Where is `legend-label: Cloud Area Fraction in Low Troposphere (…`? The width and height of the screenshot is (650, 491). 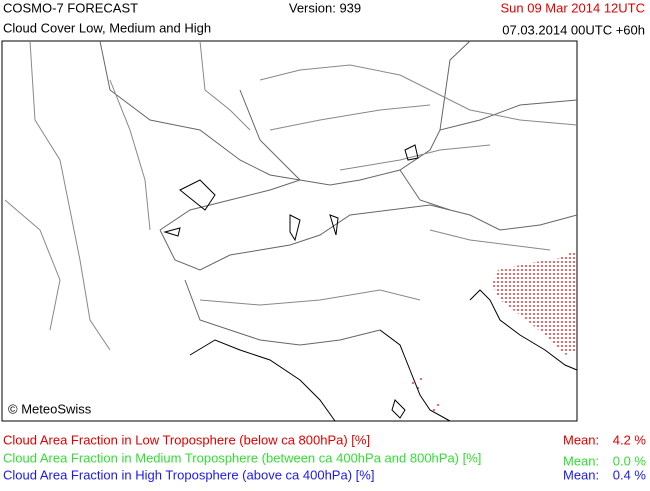
legend-label: Cloud Area Fraction in Low Troposphere (… is located at coordinates (186, 439).